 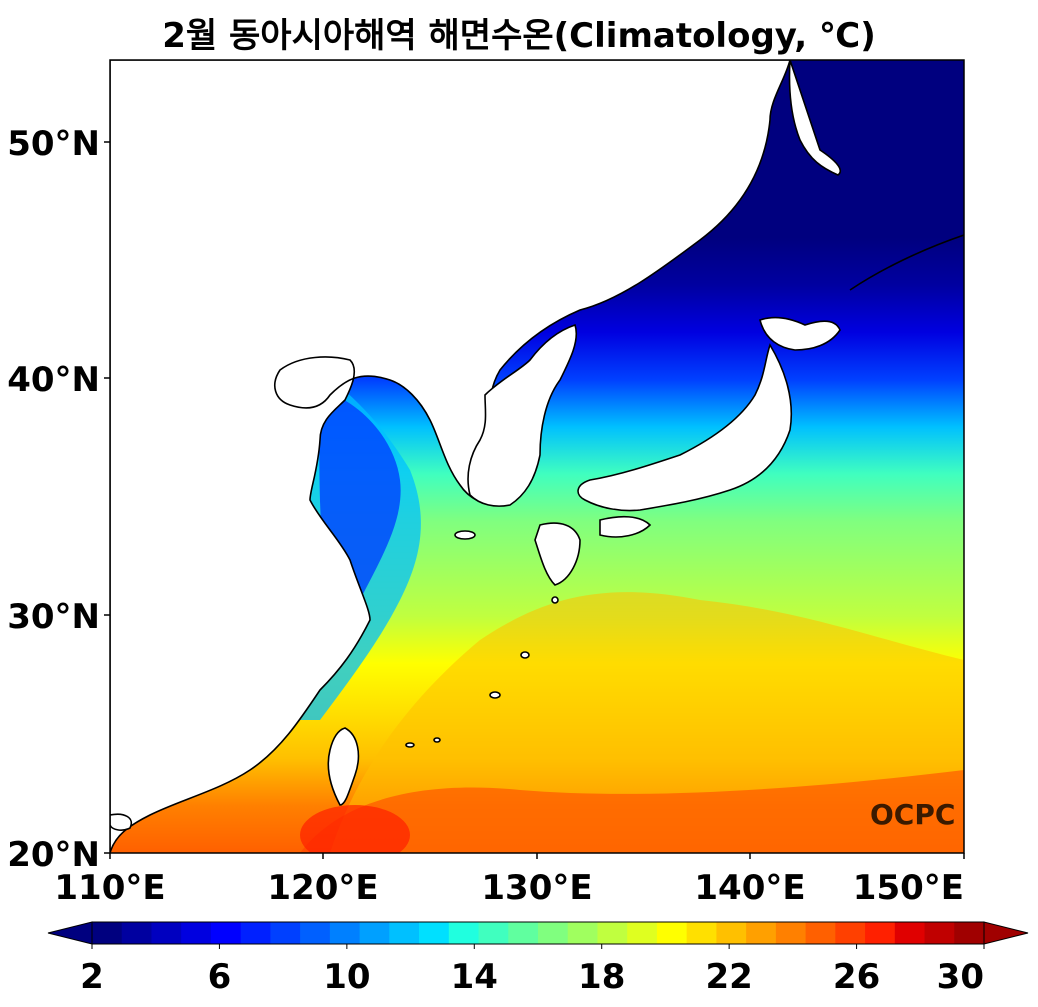 I want to click on colorbar-tick-label: 22, so click(x=728, y=977).